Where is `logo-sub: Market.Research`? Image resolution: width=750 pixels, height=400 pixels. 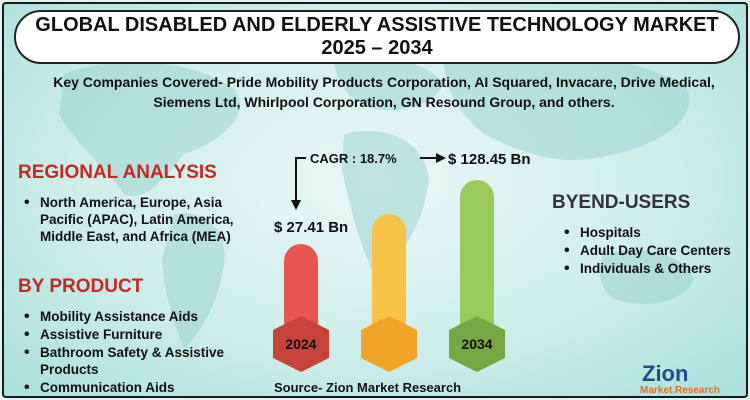
logo-sub: Market.Research is located at coordinates (680, 390).